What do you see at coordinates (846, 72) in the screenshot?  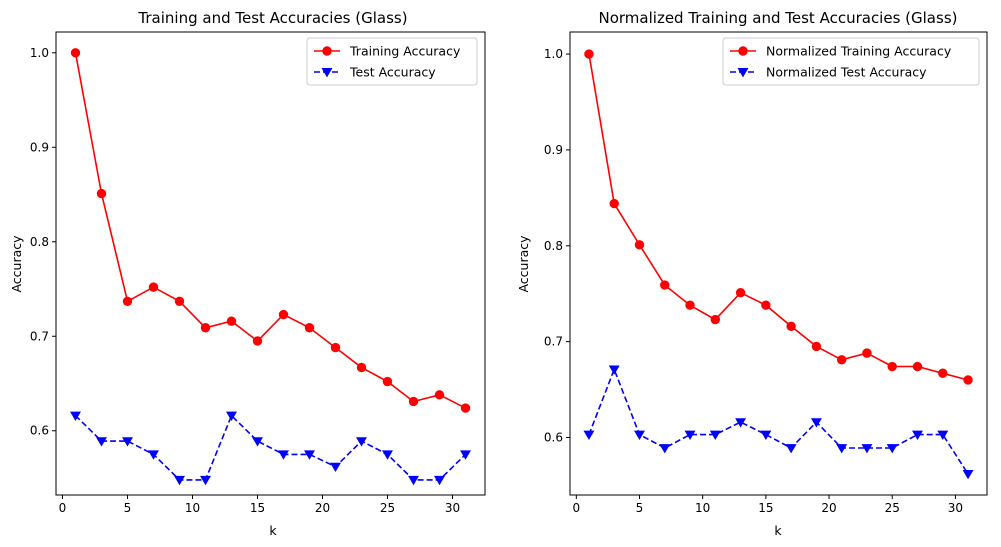 I see `legend-label: Normalized Test Accuracy` at bounding box center [846, 72].